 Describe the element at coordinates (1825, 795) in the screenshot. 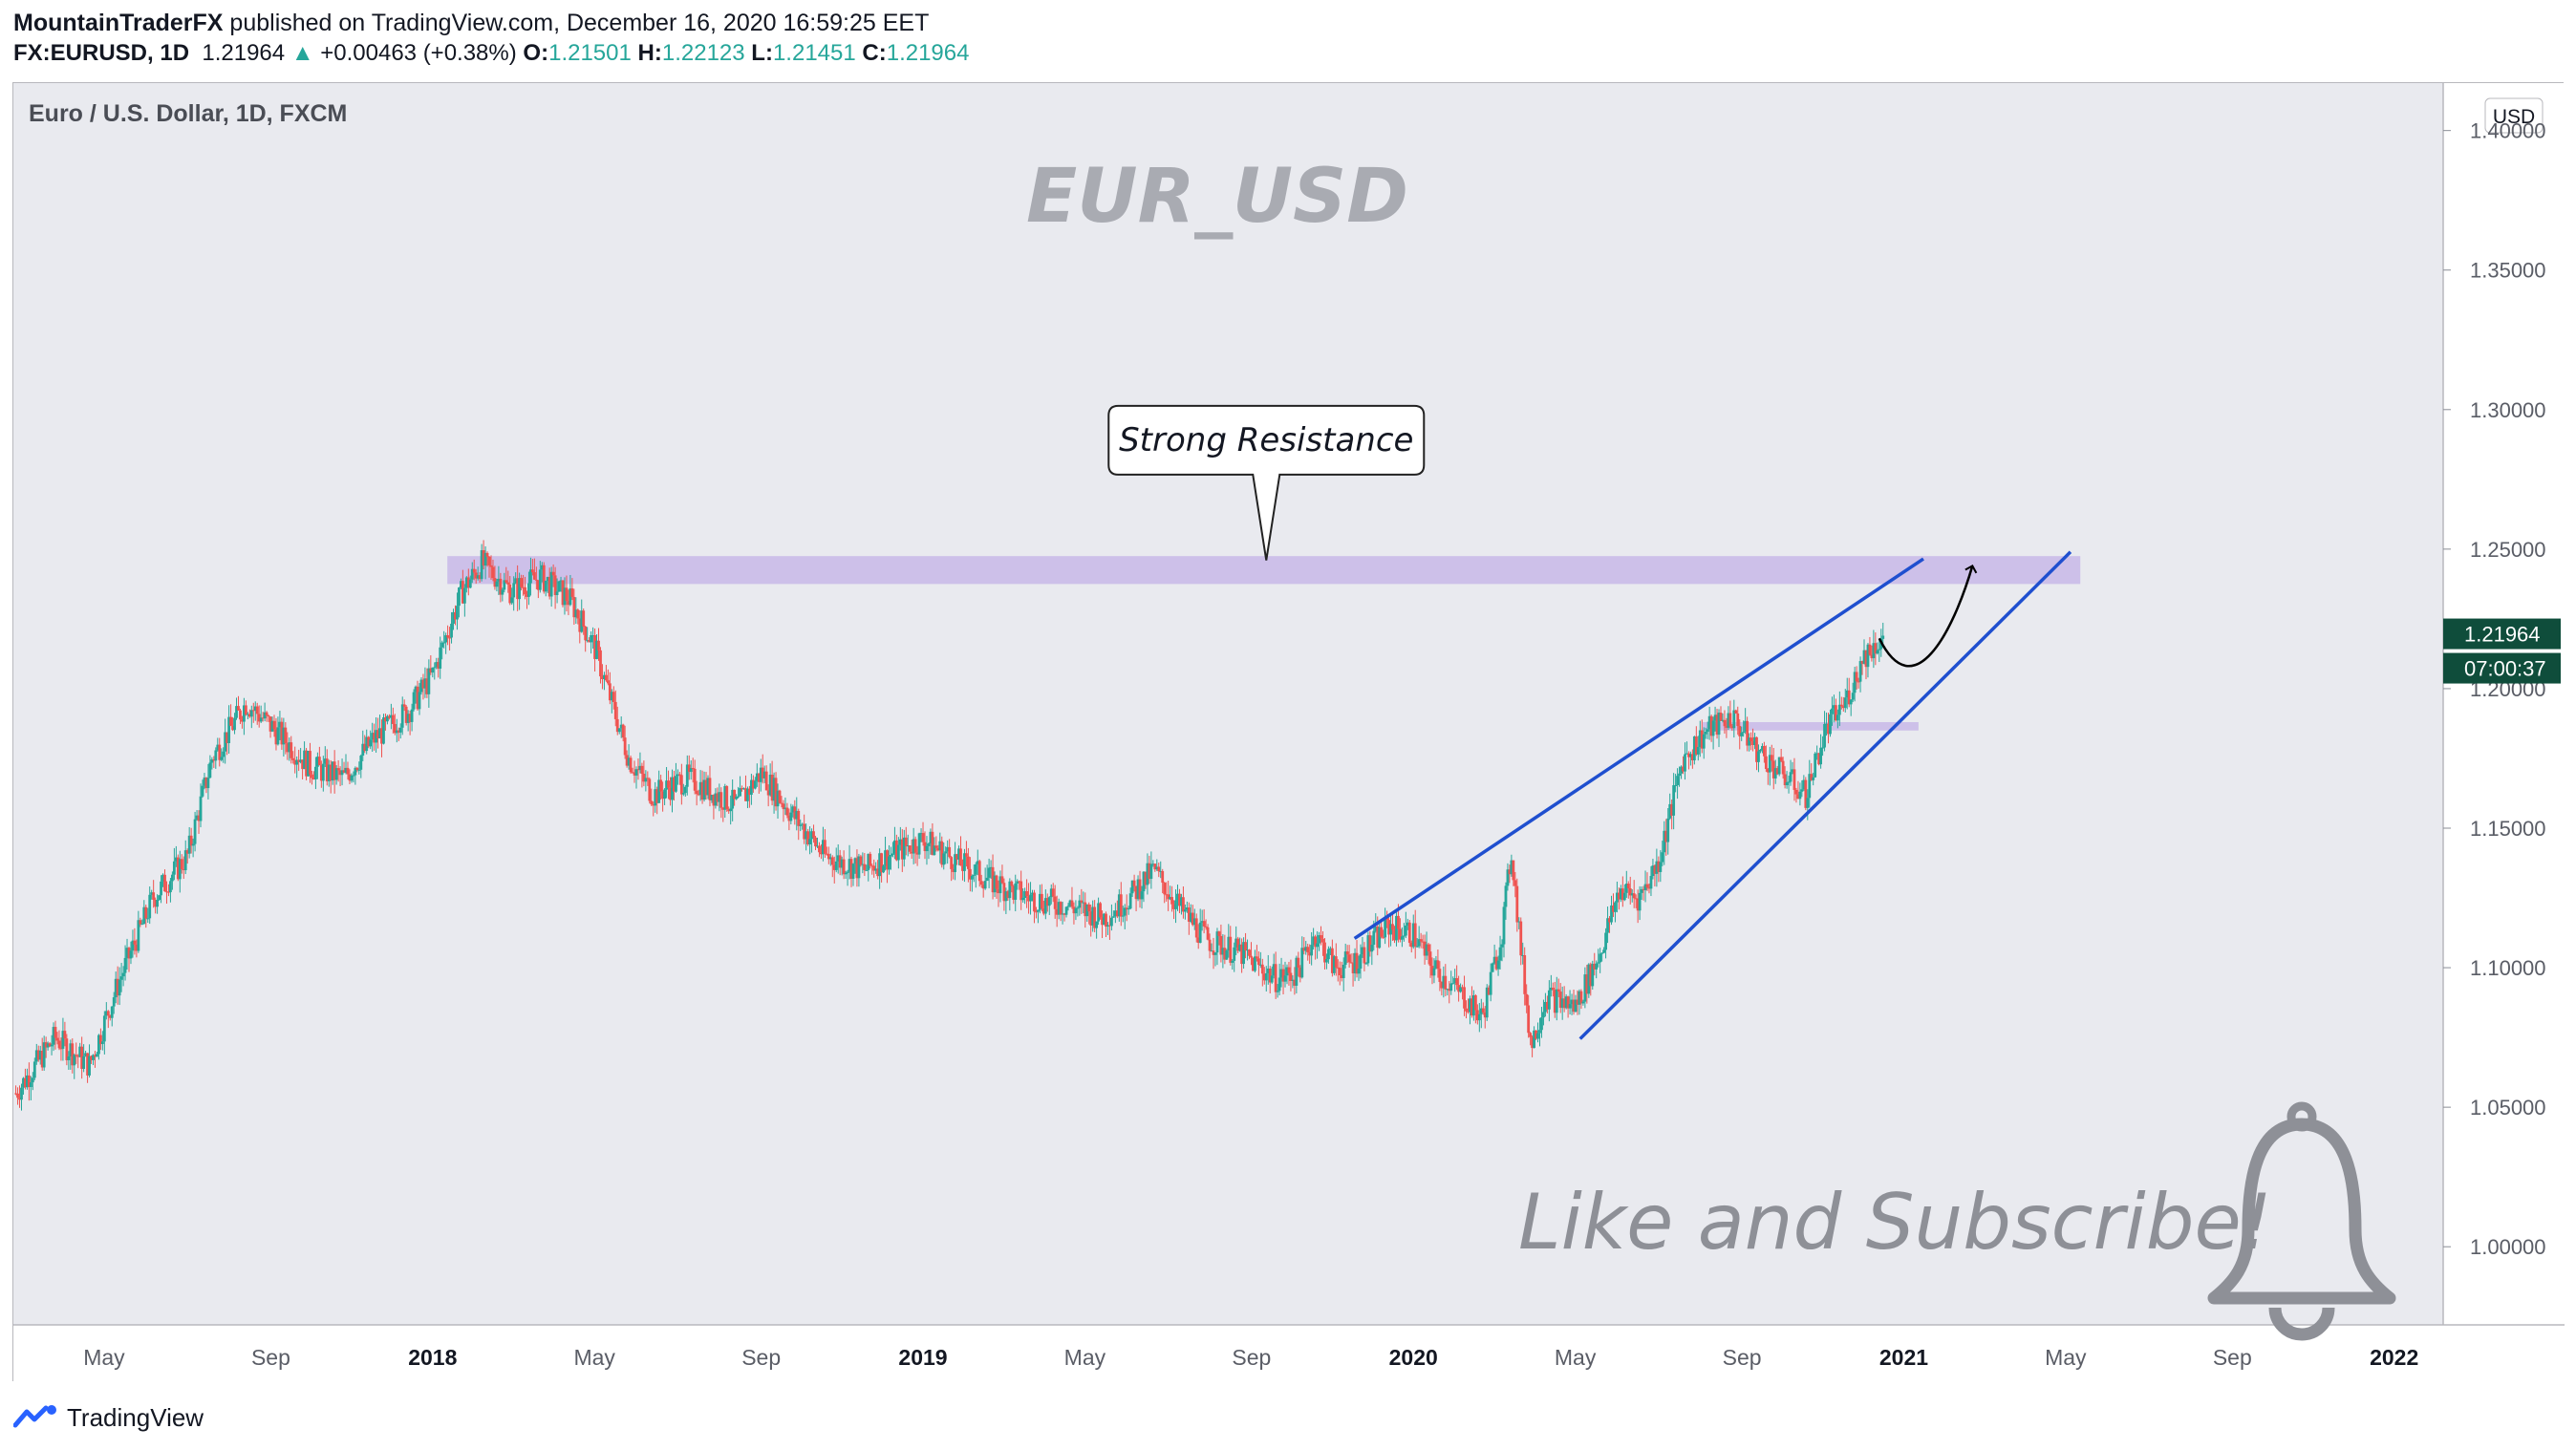

I see `lower-trendline` at that location.